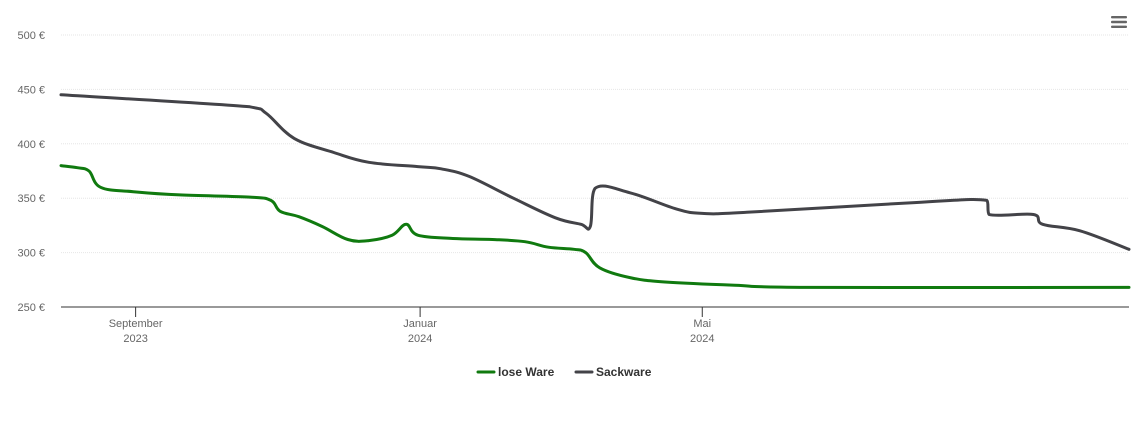 This screenshot has width=1140, height=434. I want to click on x-tick-label: Januar, so click(420, 324).